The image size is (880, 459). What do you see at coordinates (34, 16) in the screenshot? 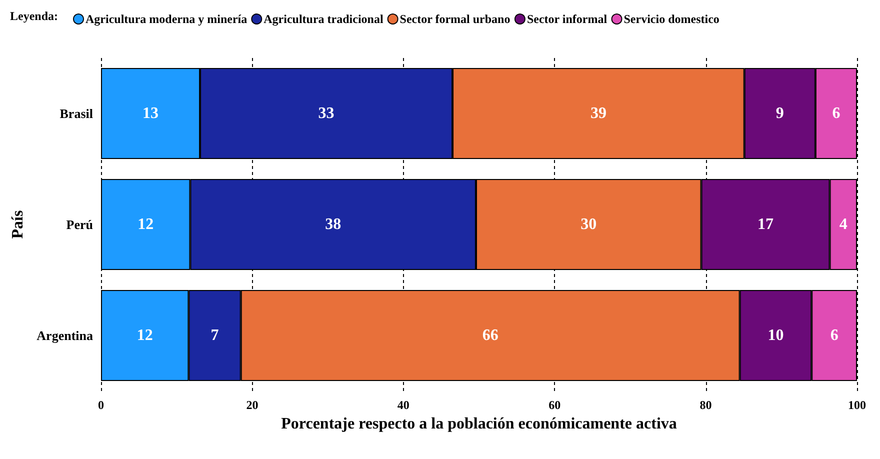
I see `legend-title: Leyenda:` at bounding box center [34, 16].